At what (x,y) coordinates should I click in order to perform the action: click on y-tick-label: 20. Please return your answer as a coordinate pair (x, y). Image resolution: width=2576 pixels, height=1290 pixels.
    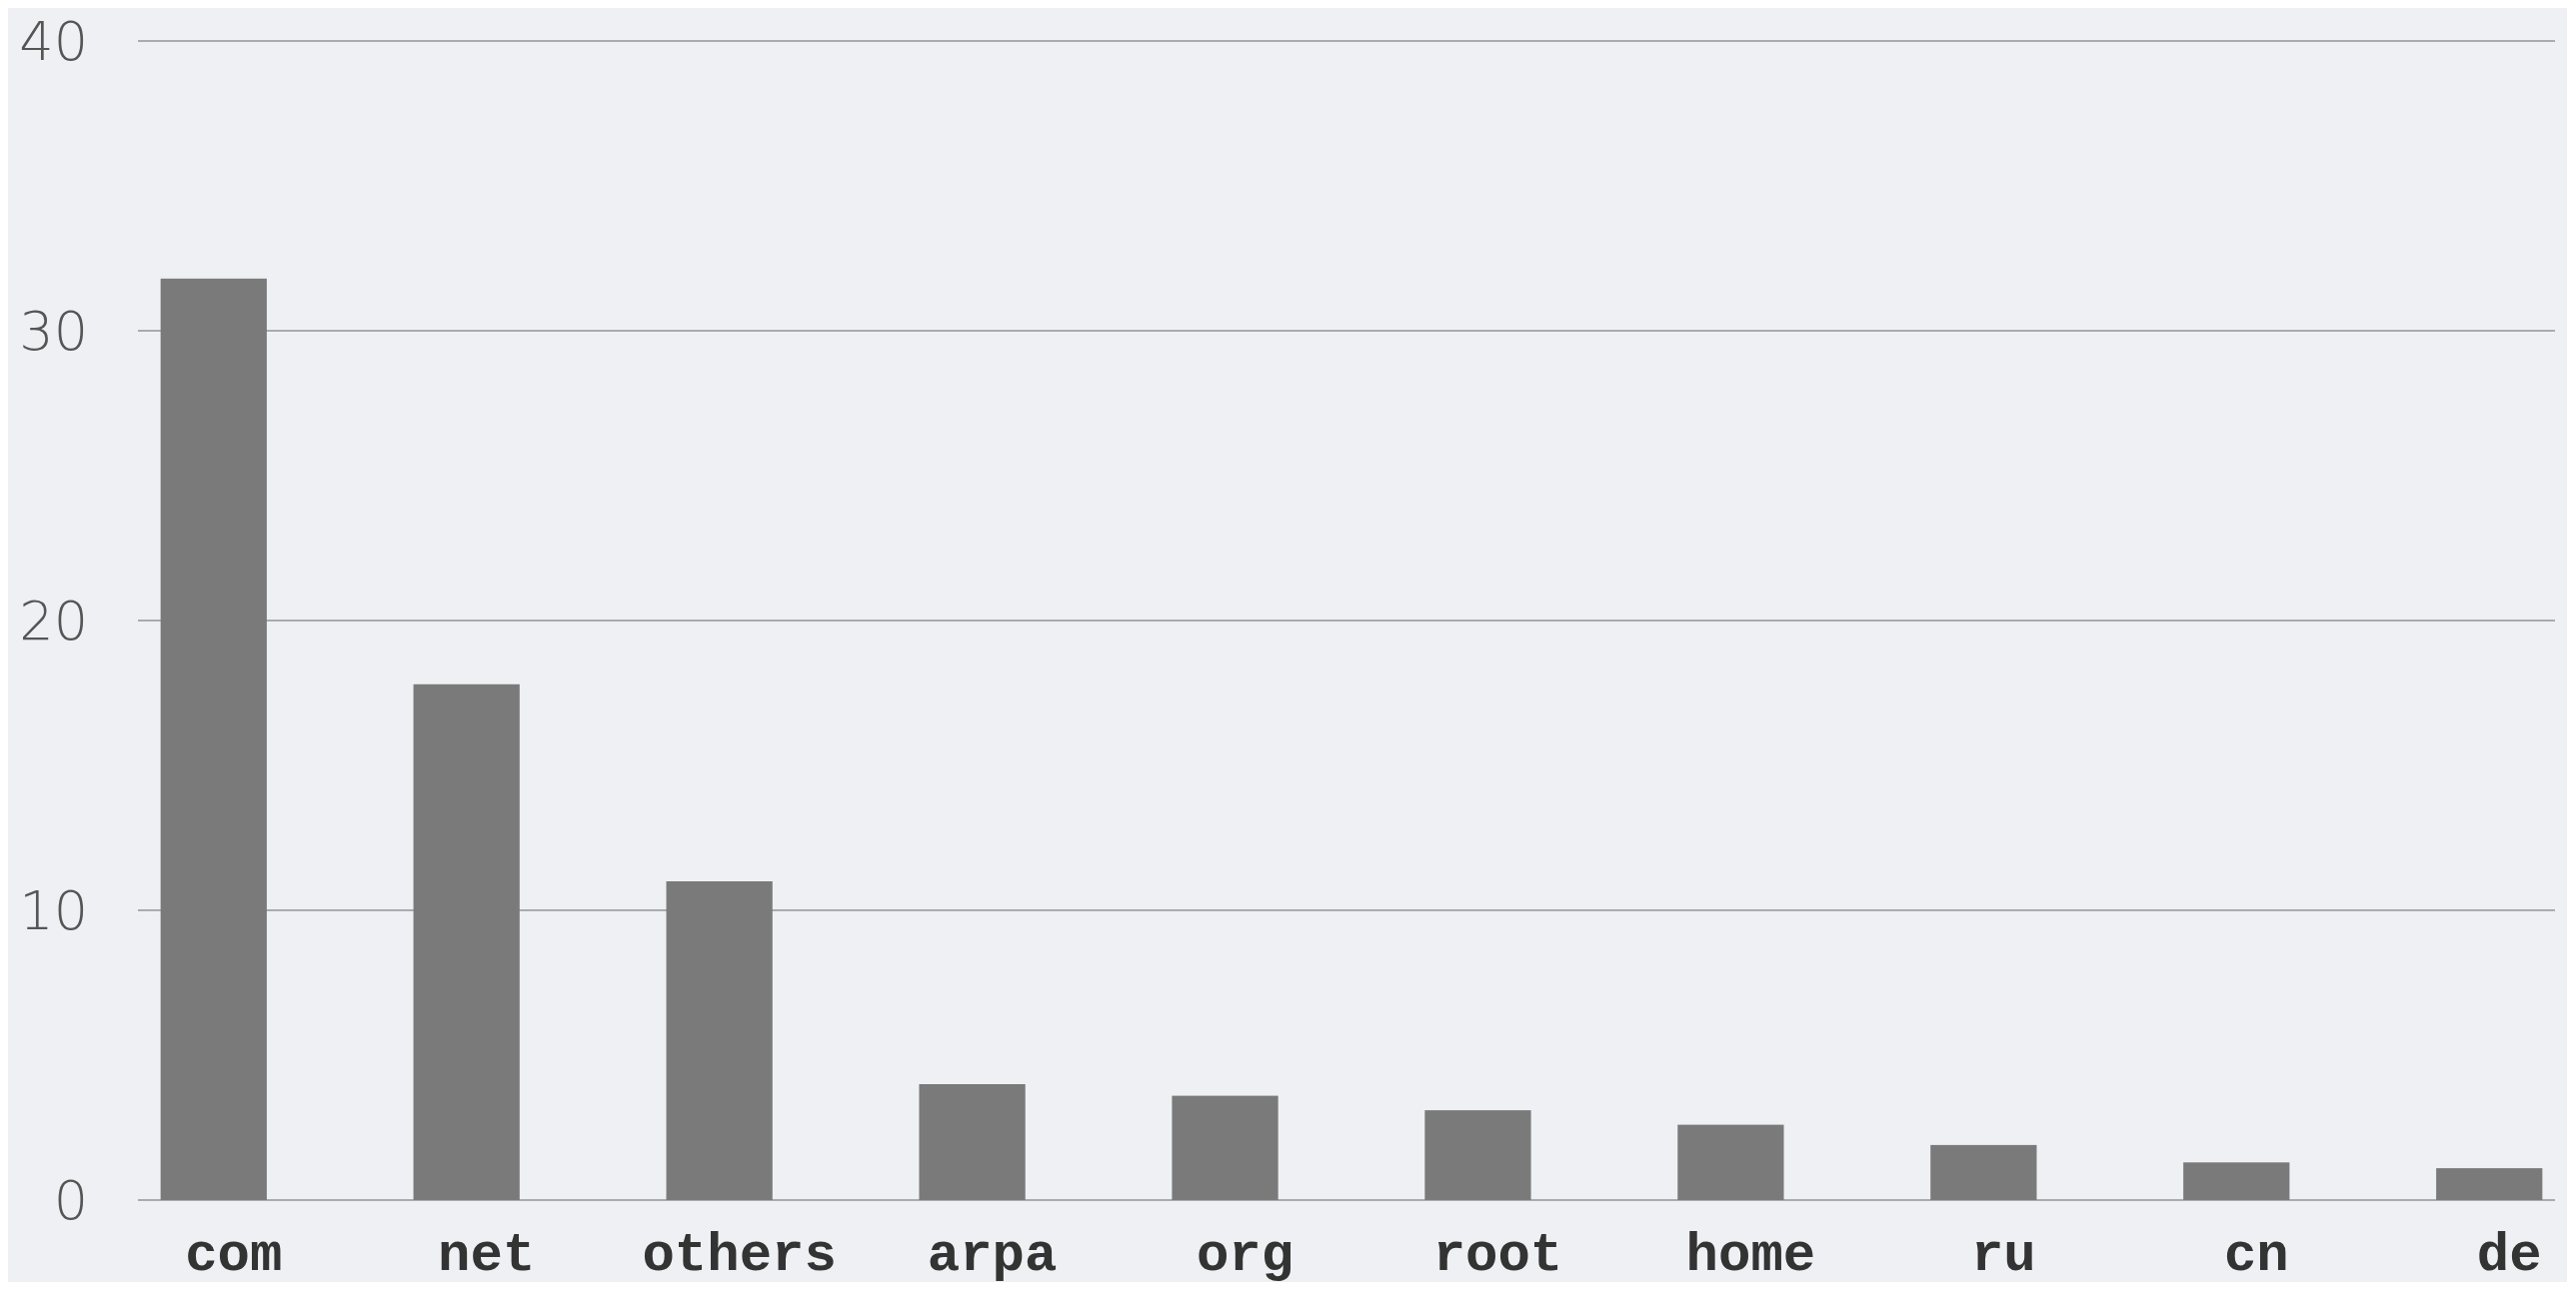
    Looking at the image, I should click on (53, 620).